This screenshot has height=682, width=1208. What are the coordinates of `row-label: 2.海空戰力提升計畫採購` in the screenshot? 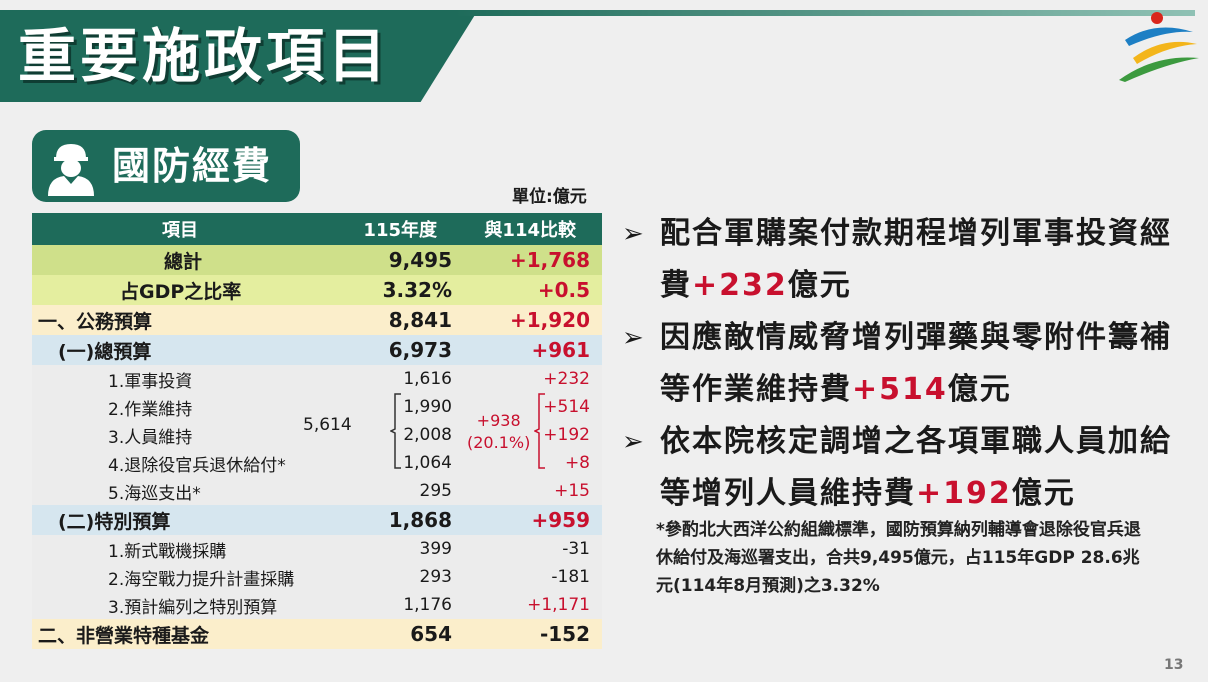 It's located at (201, 579).